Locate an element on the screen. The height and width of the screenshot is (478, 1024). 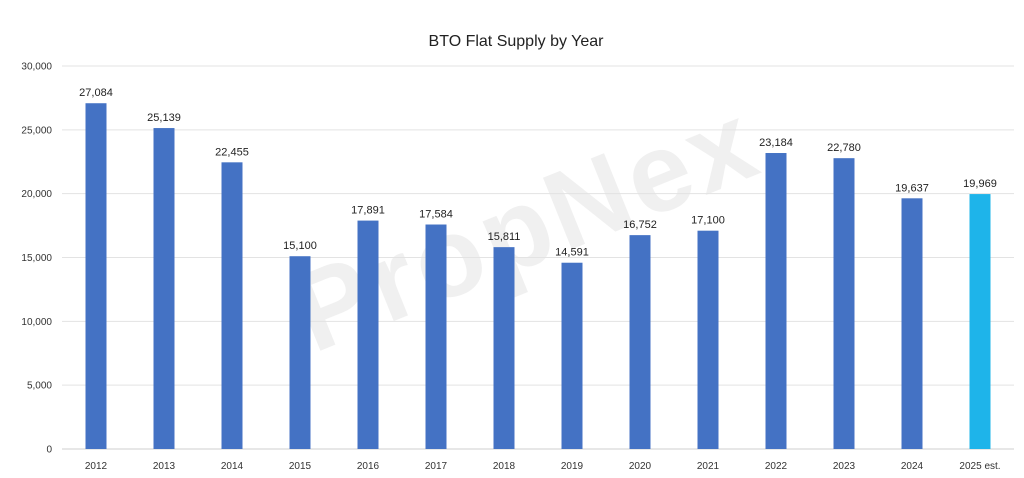
x-tick-label: 2023 is located at coordinates (844, 466).